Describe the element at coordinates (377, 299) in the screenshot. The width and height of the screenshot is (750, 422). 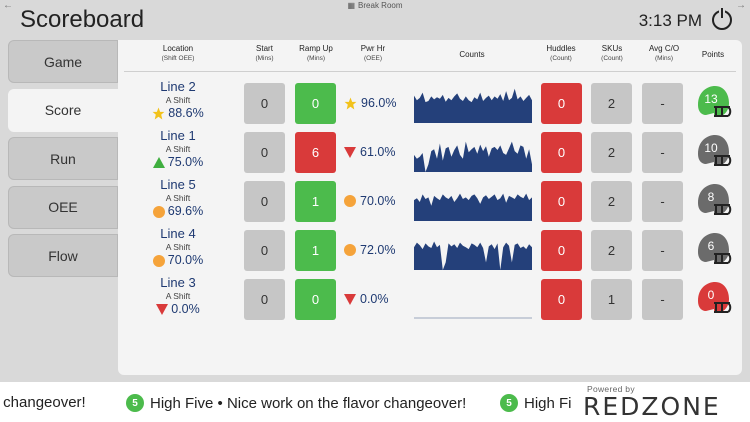
I see `pwr-hr-cell: 0.0%` at that location.